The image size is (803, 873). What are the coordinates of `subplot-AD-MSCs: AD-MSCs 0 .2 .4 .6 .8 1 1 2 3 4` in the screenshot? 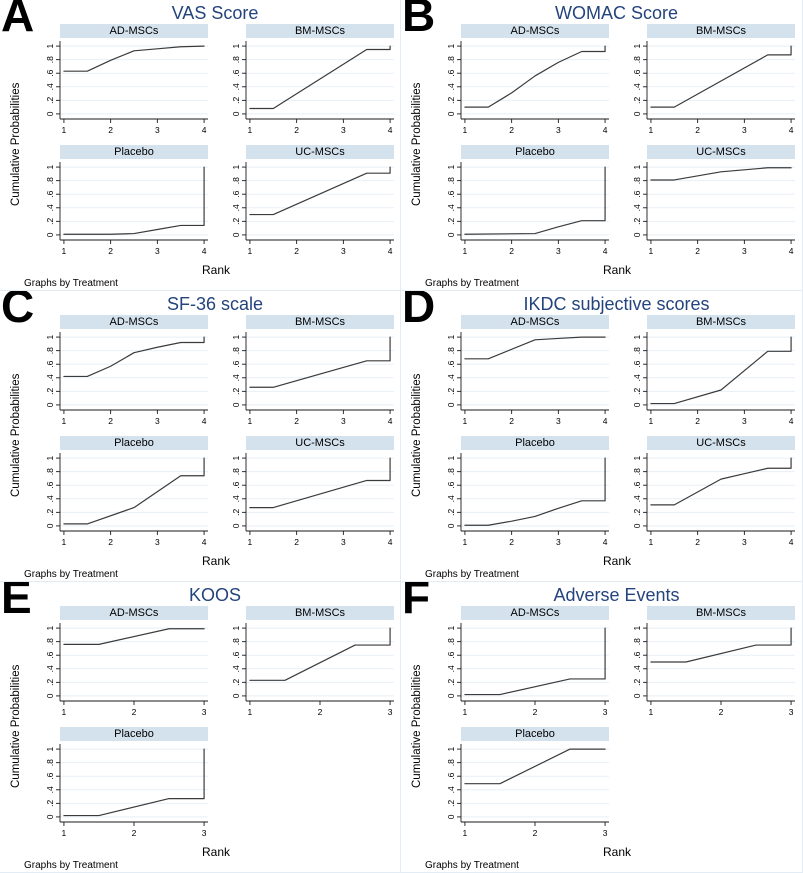 It's located at (123, 83).